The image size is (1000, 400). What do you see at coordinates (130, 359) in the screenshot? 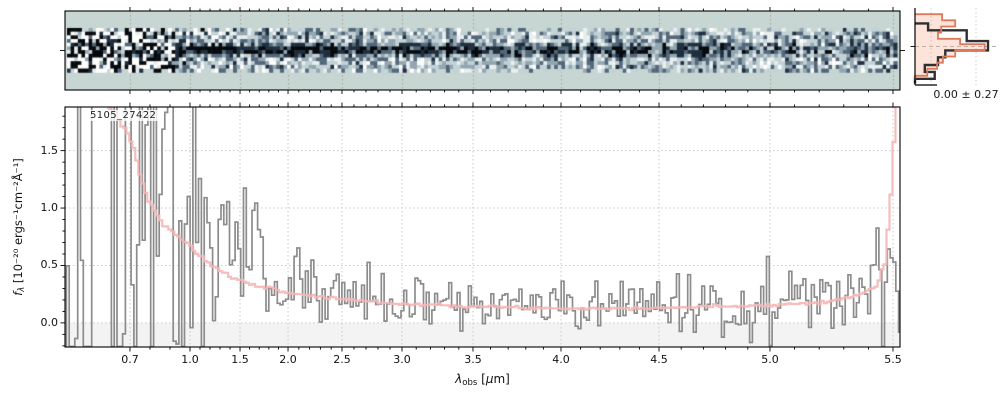
I see `x-tick-label: 0.7` at bounding box center [130, 359].